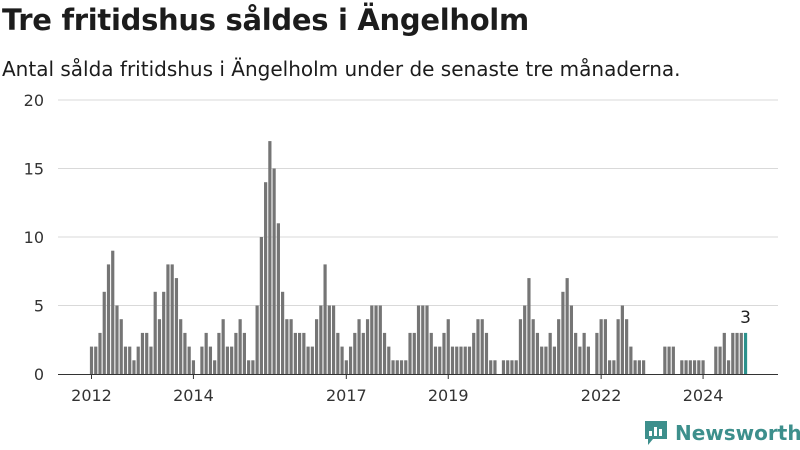 This screenshot has height=450, width=800. Describe the element at coordinates (703, 395) in the screenshot. I see `x-tick-label: 2024` at that location.